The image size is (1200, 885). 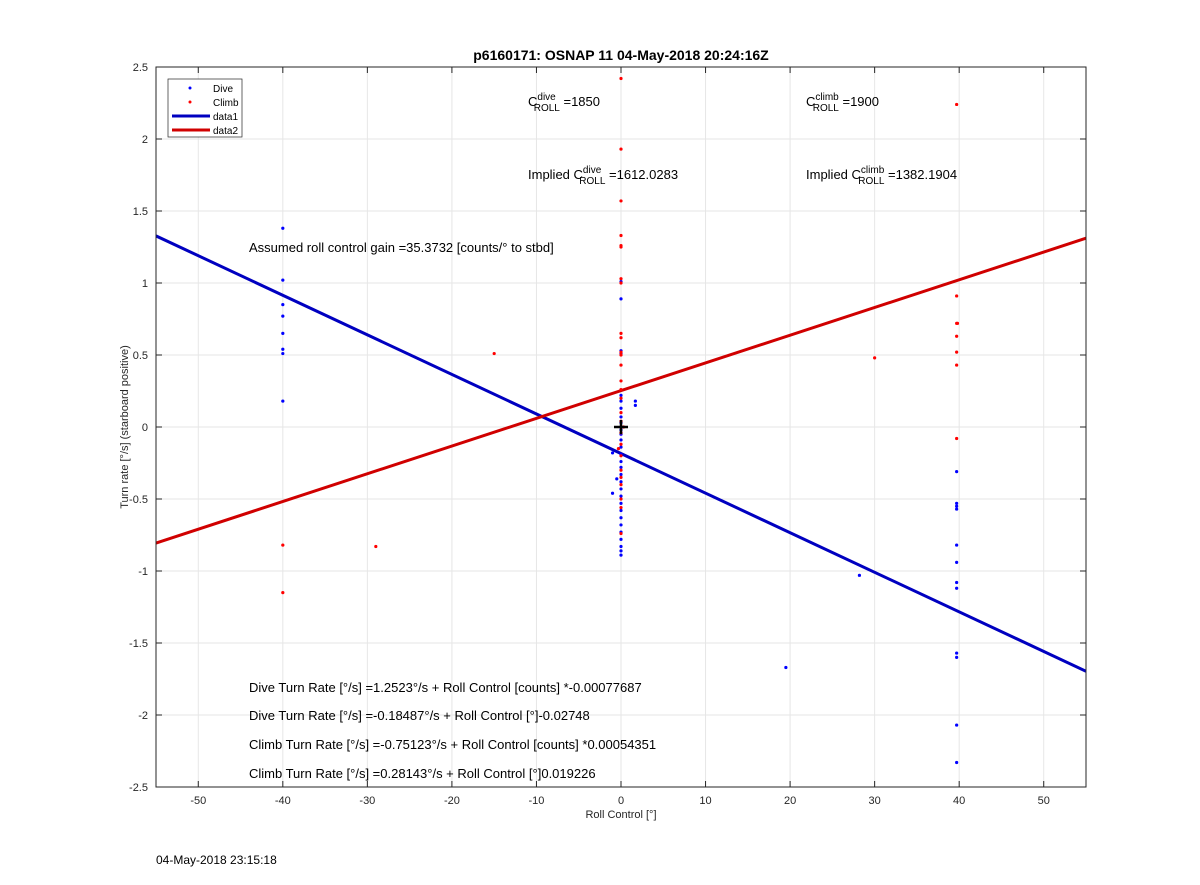 What do you see at coordinates (225, 131) in the screenshot?
I see `legend-data2-label: data2` at bounding box center [225, 131].